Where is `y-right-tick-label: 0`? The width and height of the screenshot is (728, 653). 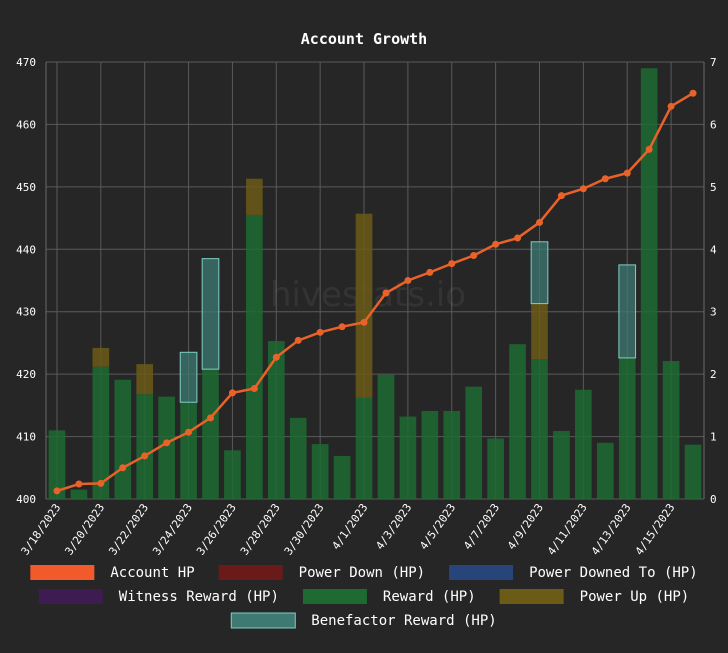 y-right-tick-label: 0 is located at coordinates (713, 499).